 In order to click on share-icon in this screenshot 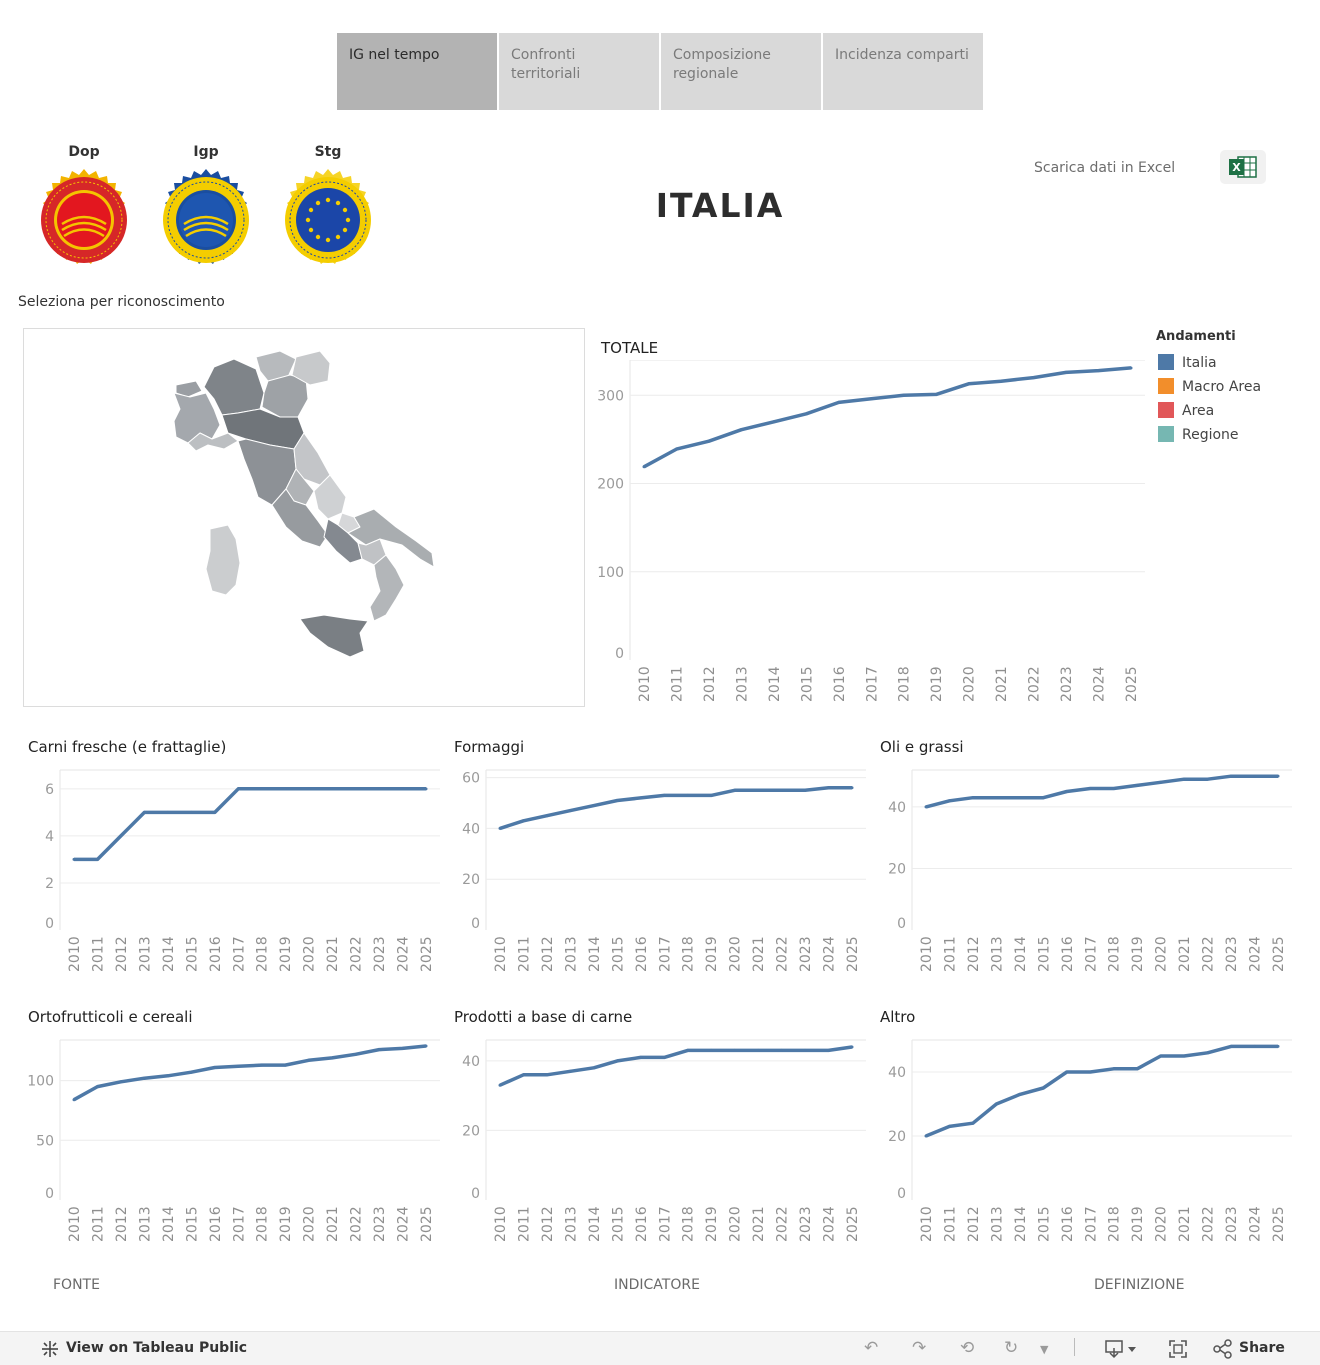, I will do `click(1223, 1349)`.